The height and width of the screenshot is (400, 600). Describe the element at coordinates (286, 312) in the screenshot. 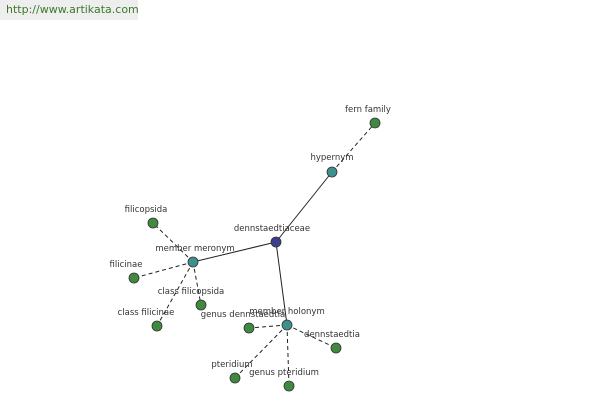

I see `node-label: member holonym` at that location.